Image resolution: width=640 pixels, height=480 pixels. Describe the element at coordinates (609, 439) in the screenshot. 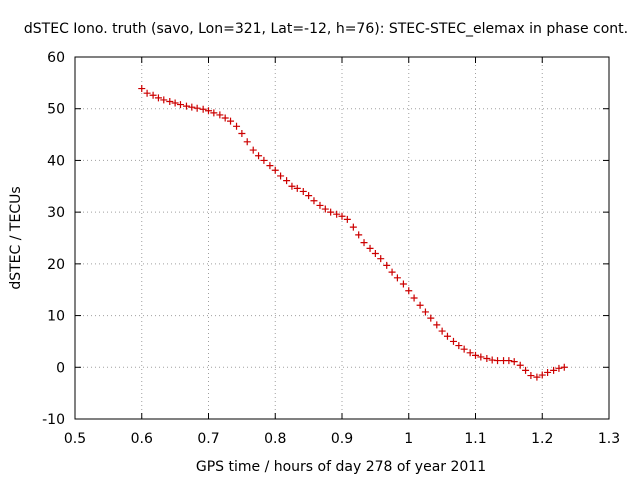

I see `x-tick-label: 1.3` at that location.